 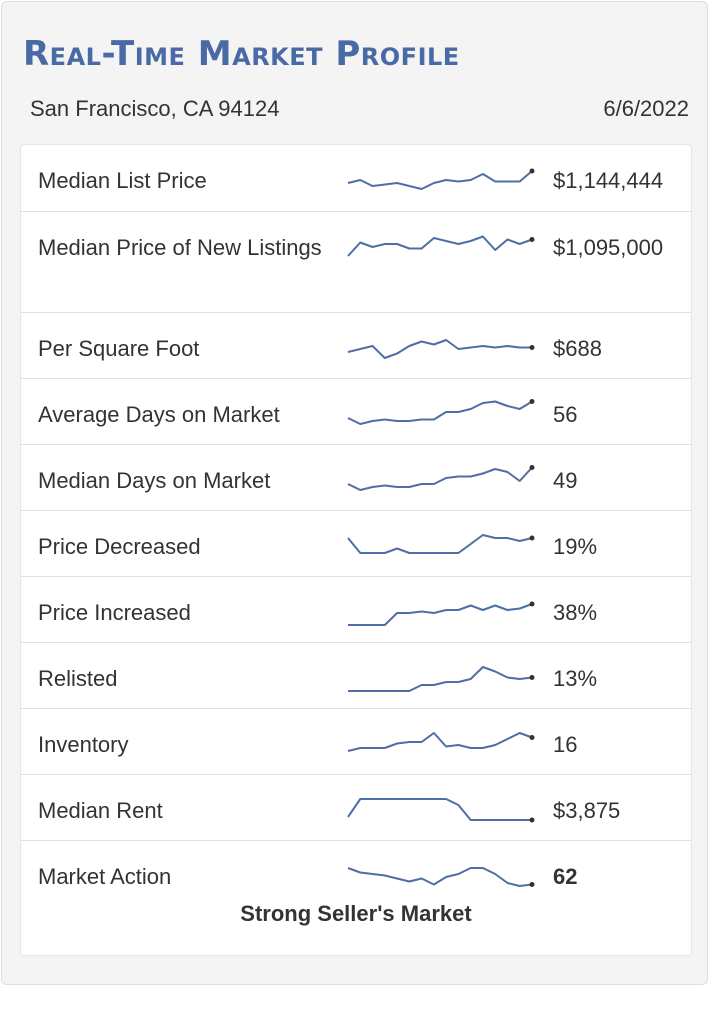 I want to click on sparkline-price-increased, so click(x=441, y=613).